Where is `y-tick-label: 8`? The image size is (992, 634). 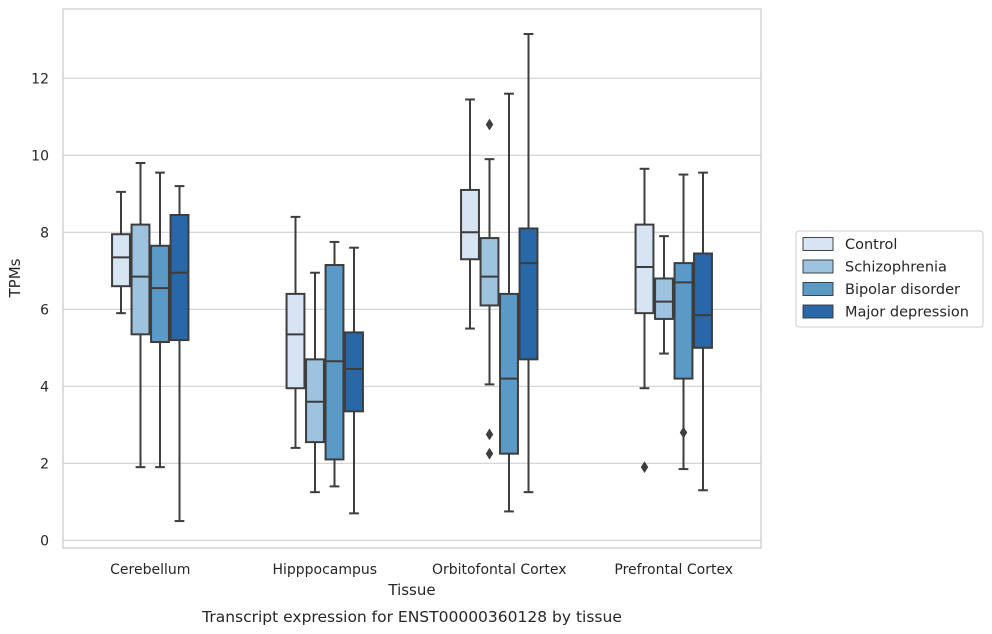
y-tick-label: 8 is located at coordinates (44, 233).